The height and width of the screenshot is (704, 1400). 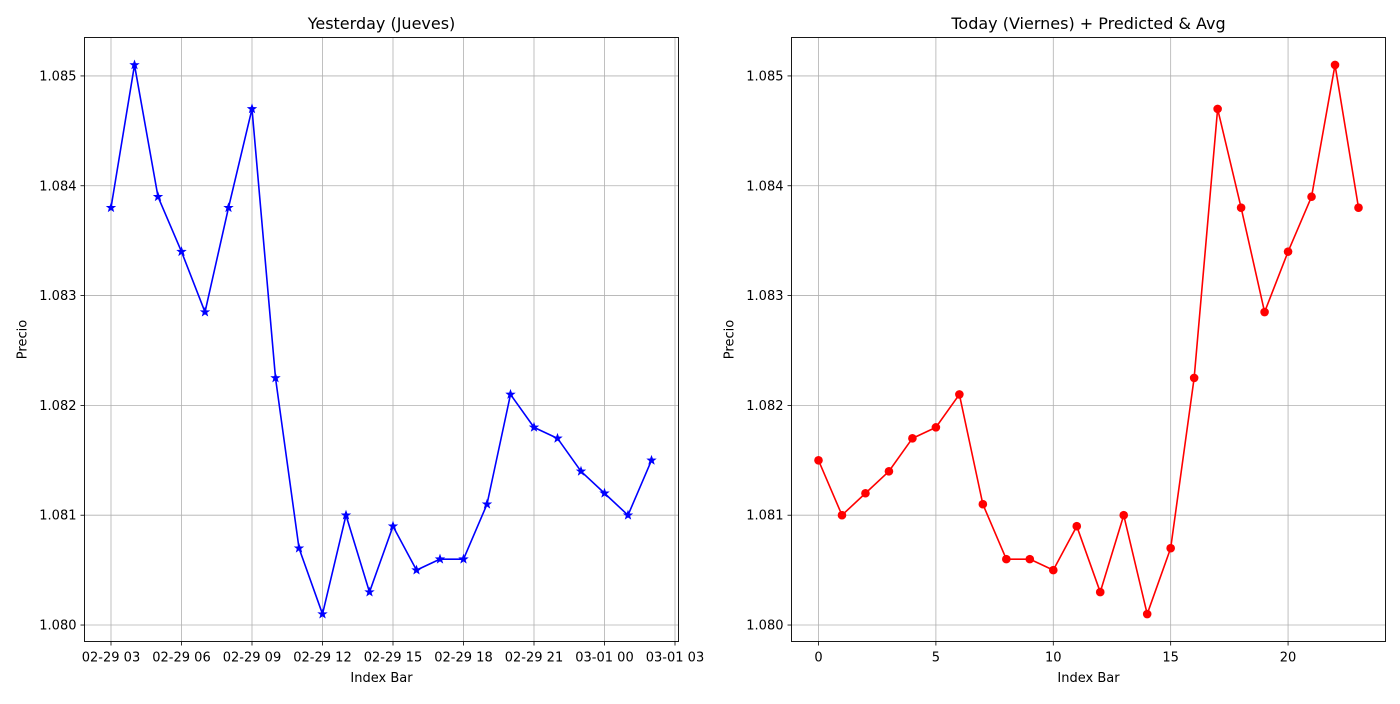 I want to click on chart-title: Today (Viernes) + Predicted & Avg, so click(x=1087, y=23).